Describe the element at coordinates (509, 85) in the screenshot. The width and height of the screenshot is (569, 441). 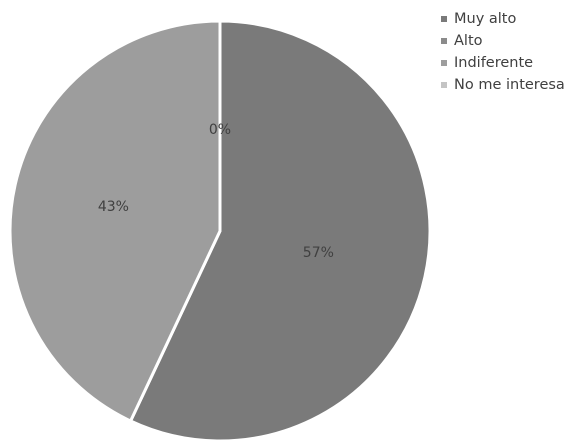
I see `legend-label: No me interesa` at that location.